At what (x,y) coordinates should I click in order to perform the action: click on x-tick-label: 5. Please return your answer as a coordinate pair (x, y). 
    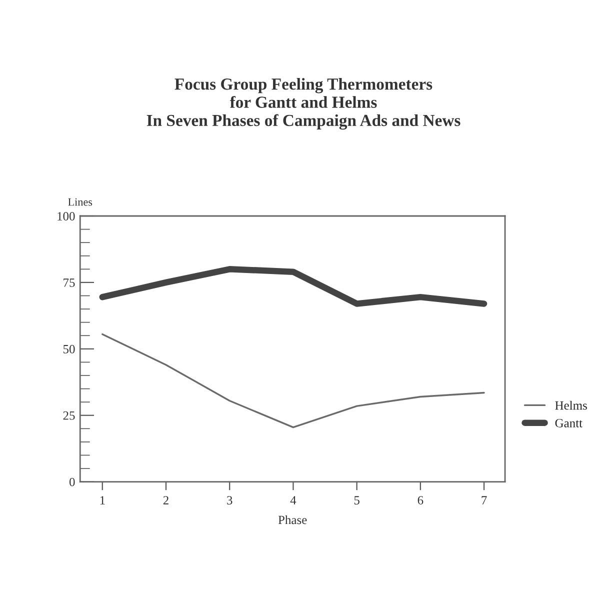
    Looking at the image, I should click on (357, 500).